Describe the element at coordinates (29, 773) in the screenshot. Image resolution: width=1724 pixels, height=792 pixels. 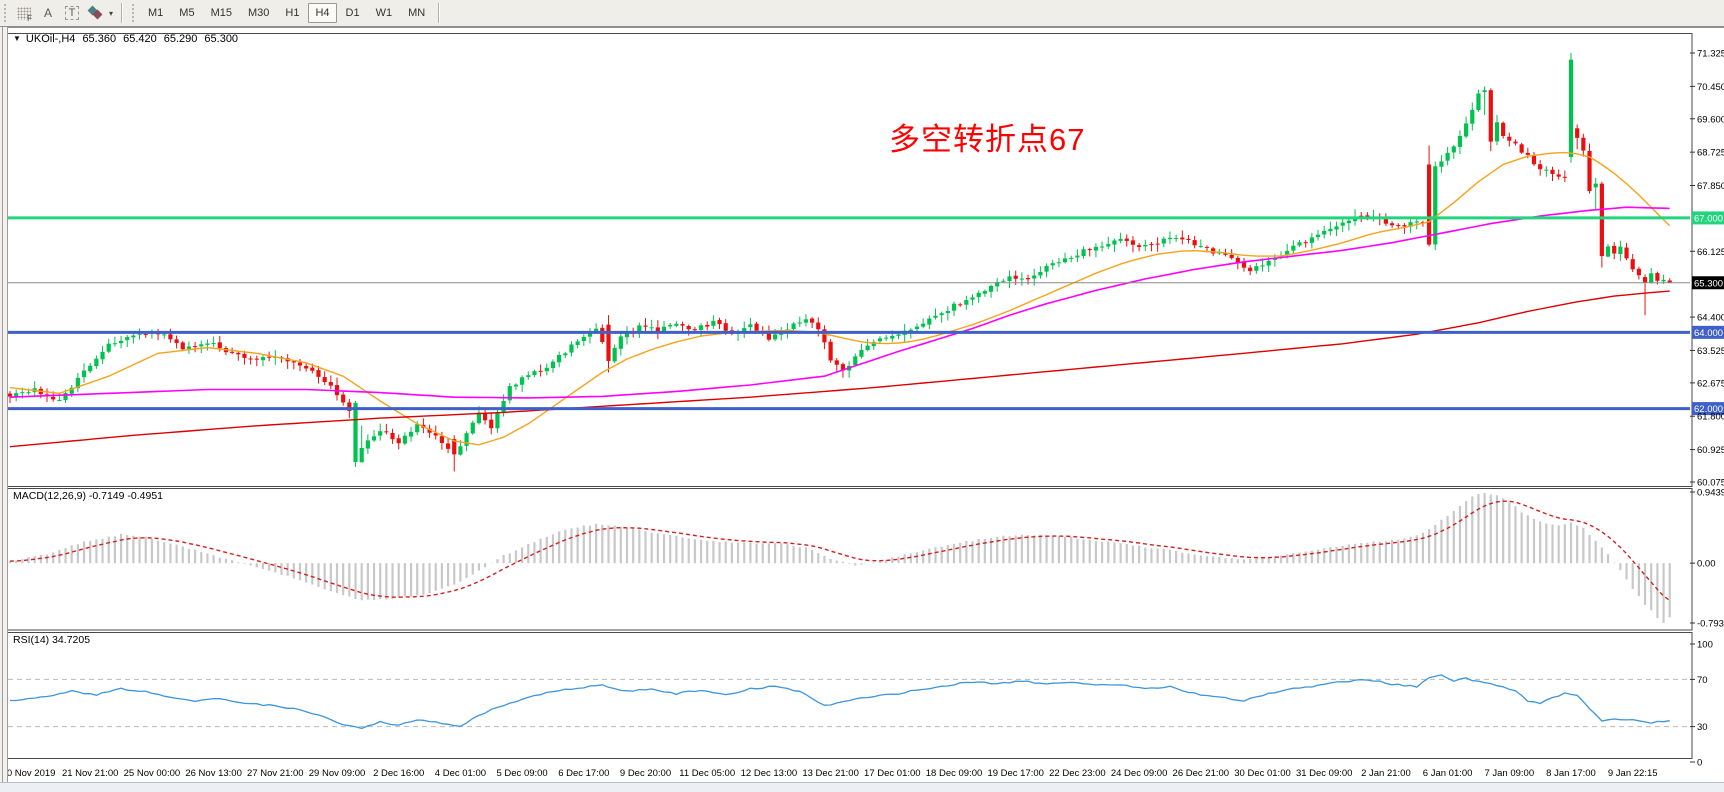
I see `time-axis-label: 20 Nov 2019` at that location.